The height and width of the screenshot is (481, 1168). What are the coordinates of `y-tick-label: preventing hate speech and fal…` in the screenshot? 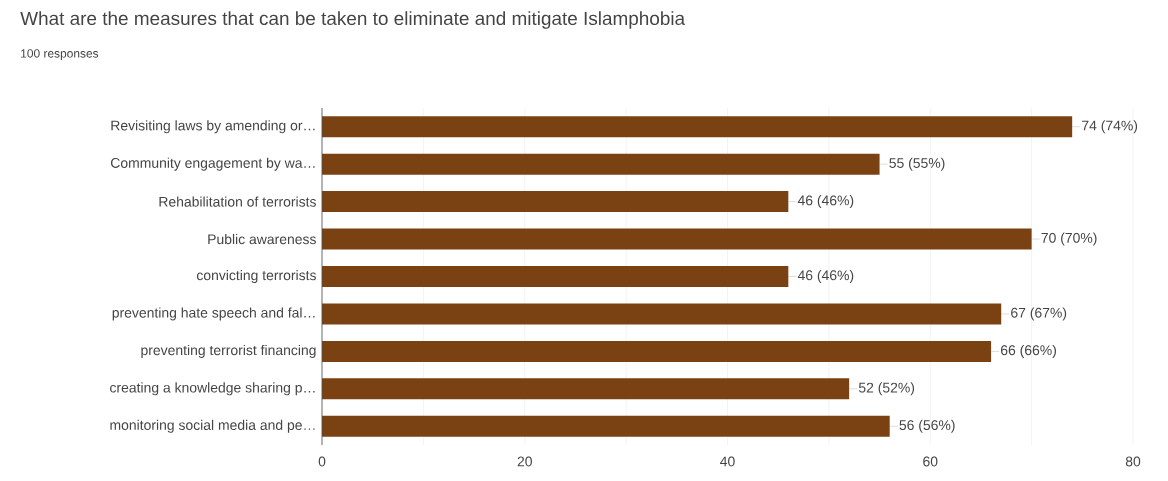 It's located at (213, 314).